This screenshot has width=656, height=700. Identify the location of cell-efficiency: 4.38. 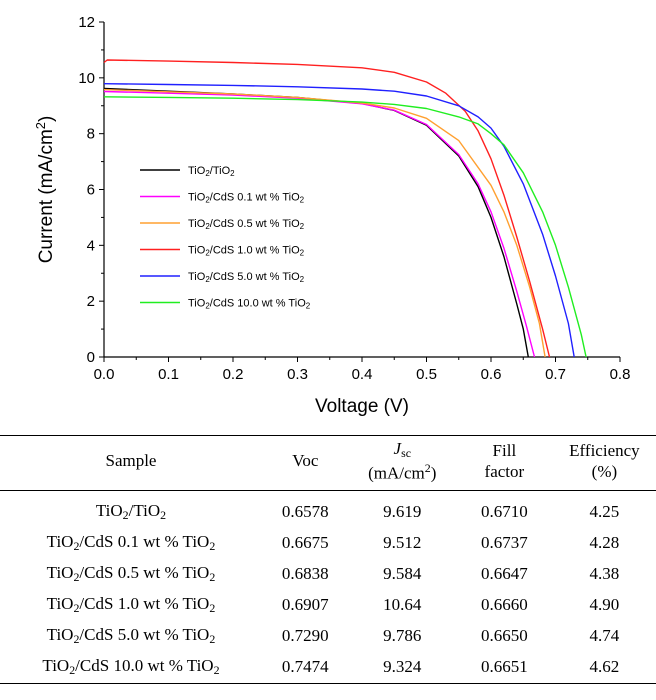
(604, 574).